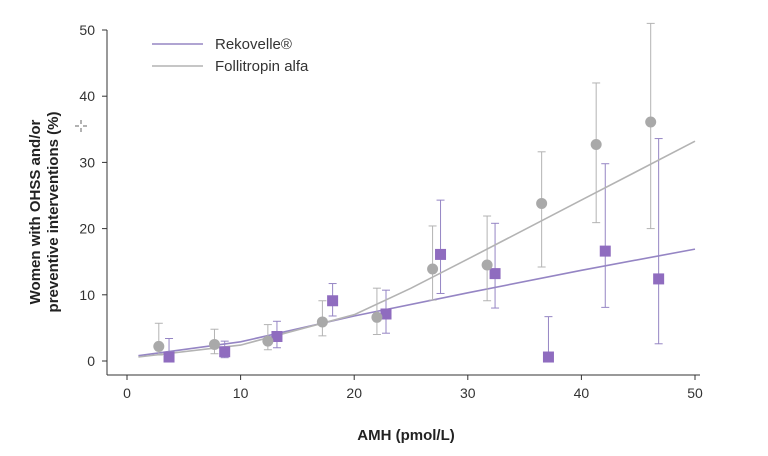 This screenshot has width=768, height=456. I want to click on y-tick-label: 10, so click(87, 295).